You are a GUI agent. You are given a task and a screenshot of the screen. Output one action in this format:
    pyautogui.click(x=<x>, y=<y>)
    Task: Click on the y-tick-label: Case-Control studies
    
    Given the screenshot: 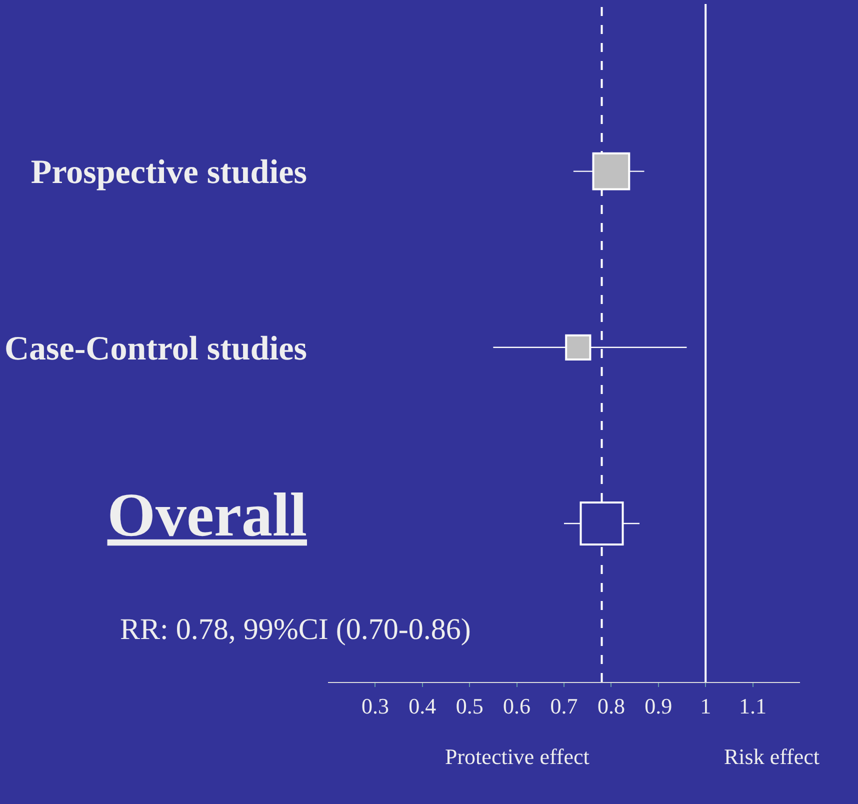 What is the action you would take?
    pyautogui.click(x=155, y=349)
    